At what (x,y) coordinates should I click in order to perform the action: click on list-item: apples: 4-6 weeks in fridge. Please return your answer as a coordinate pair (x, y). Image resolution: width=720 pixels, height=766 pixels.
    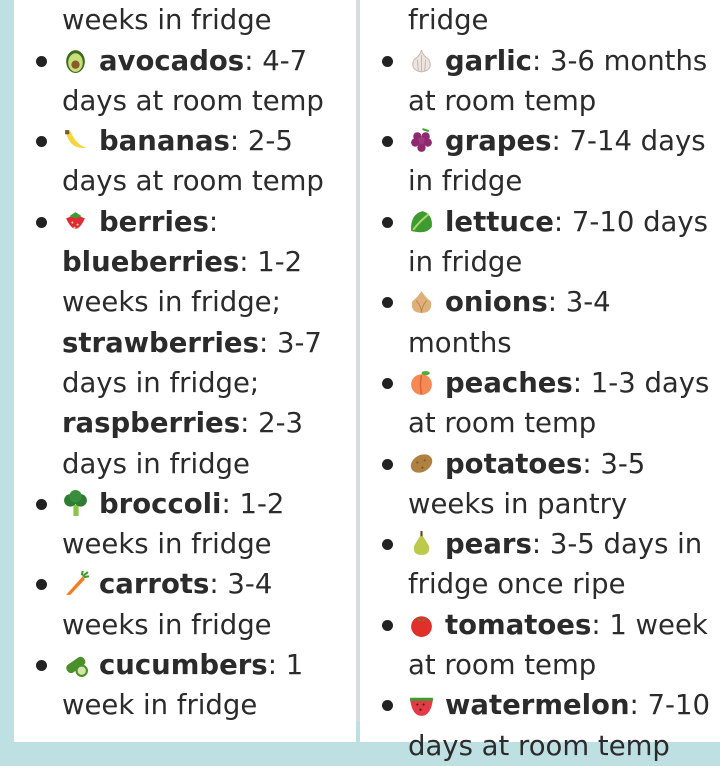
    Looking at the image, I should click on (185, 20).